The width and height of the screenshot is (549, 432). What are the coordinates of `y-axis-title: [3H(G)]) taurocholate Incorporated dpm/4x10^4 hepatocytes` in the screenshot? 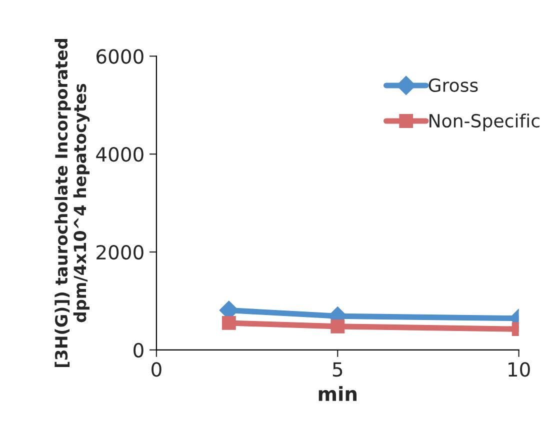 It's located at (72, 203).